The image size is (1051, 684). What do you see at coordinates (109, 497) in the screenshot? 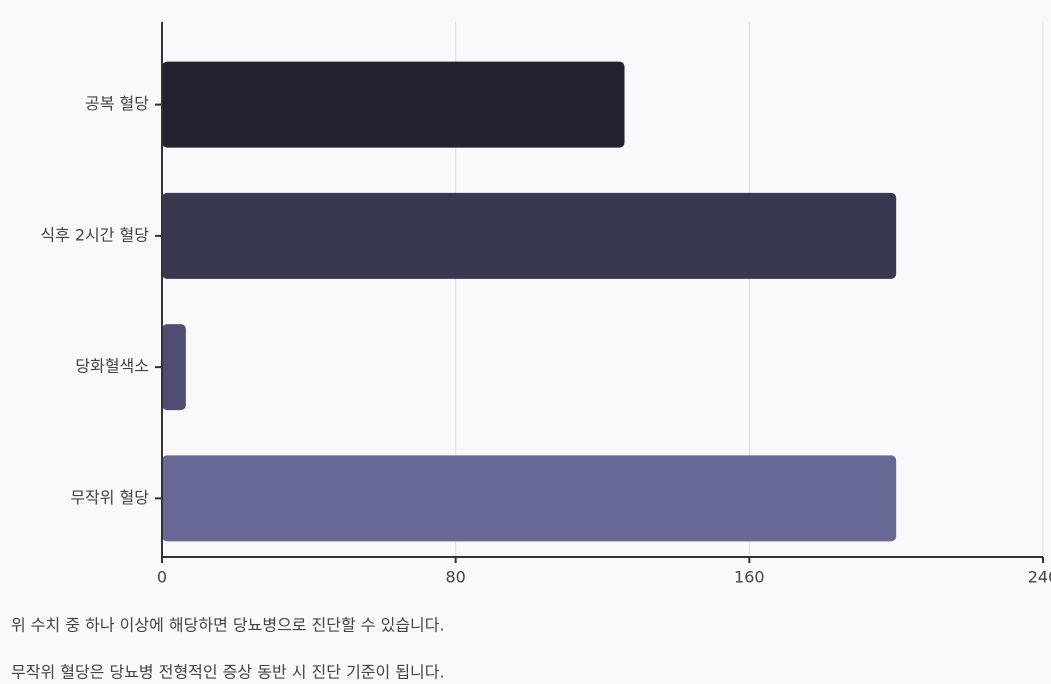
I see `y-tick-label: 무작위 혈당` at bounding box center [109, 497].